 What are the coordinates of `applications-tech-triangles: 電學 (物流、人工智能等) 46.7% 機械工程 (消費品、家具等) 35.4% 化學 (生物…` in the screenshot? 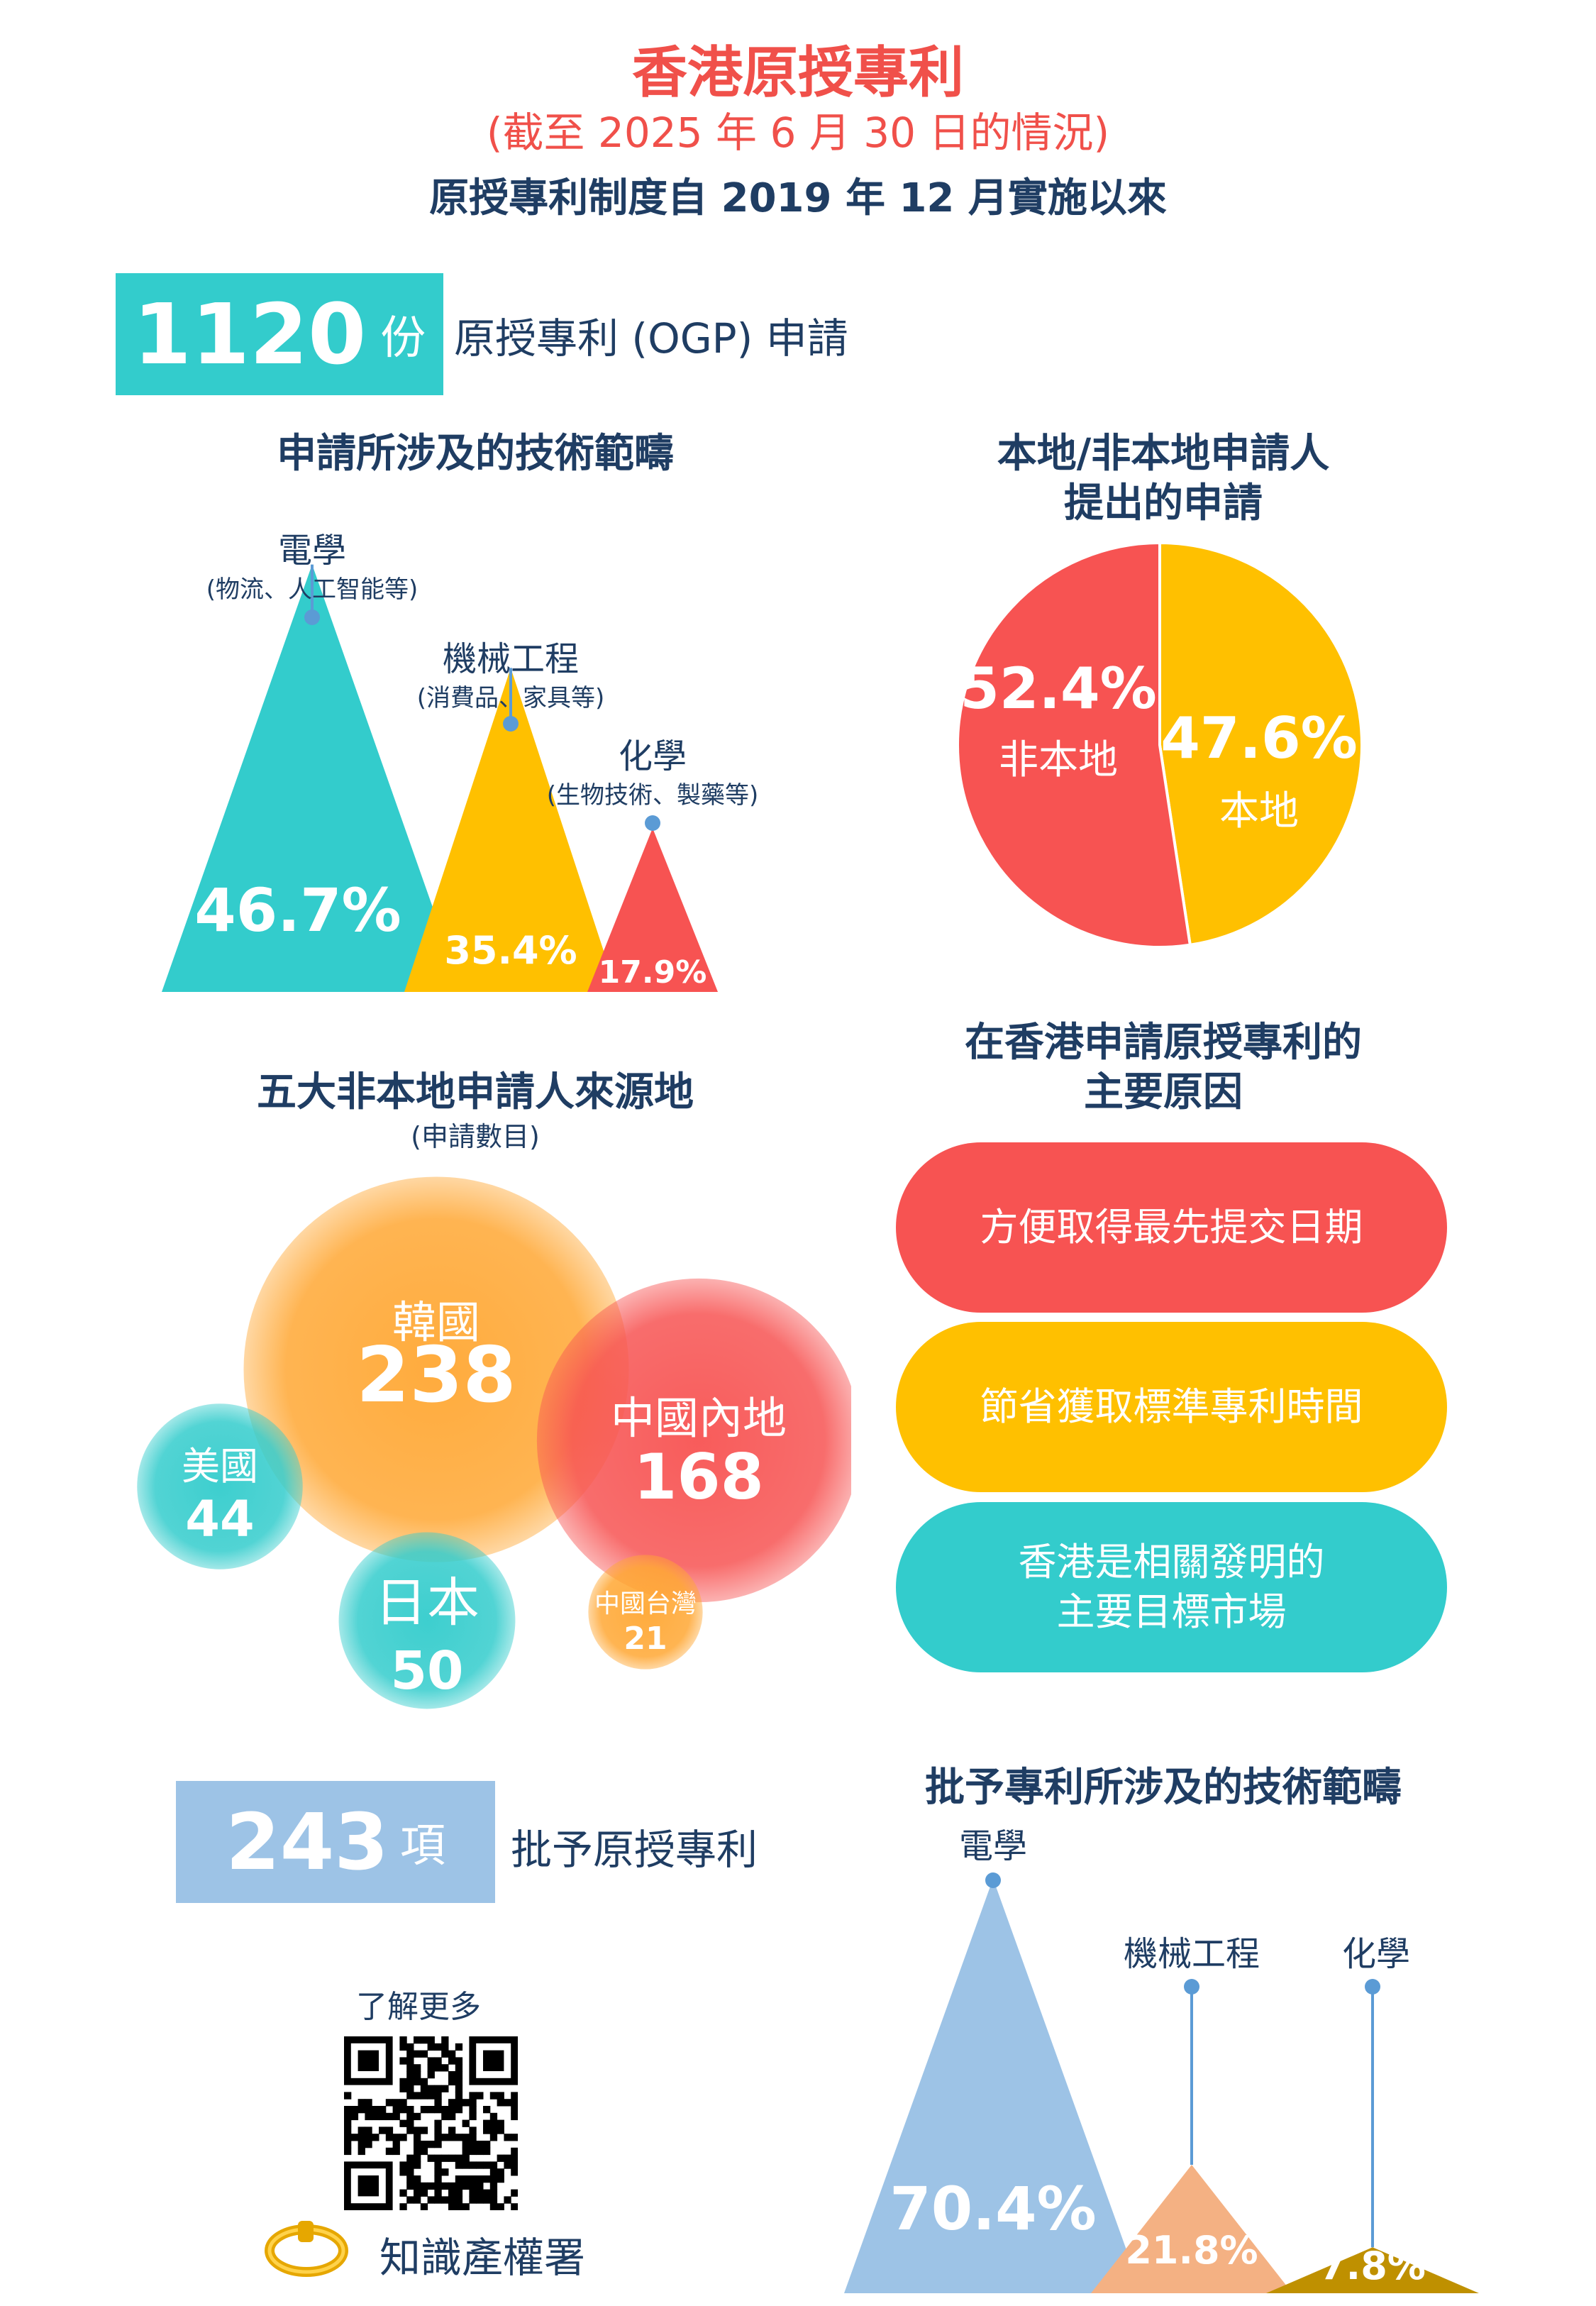 It's located at (460, 761).